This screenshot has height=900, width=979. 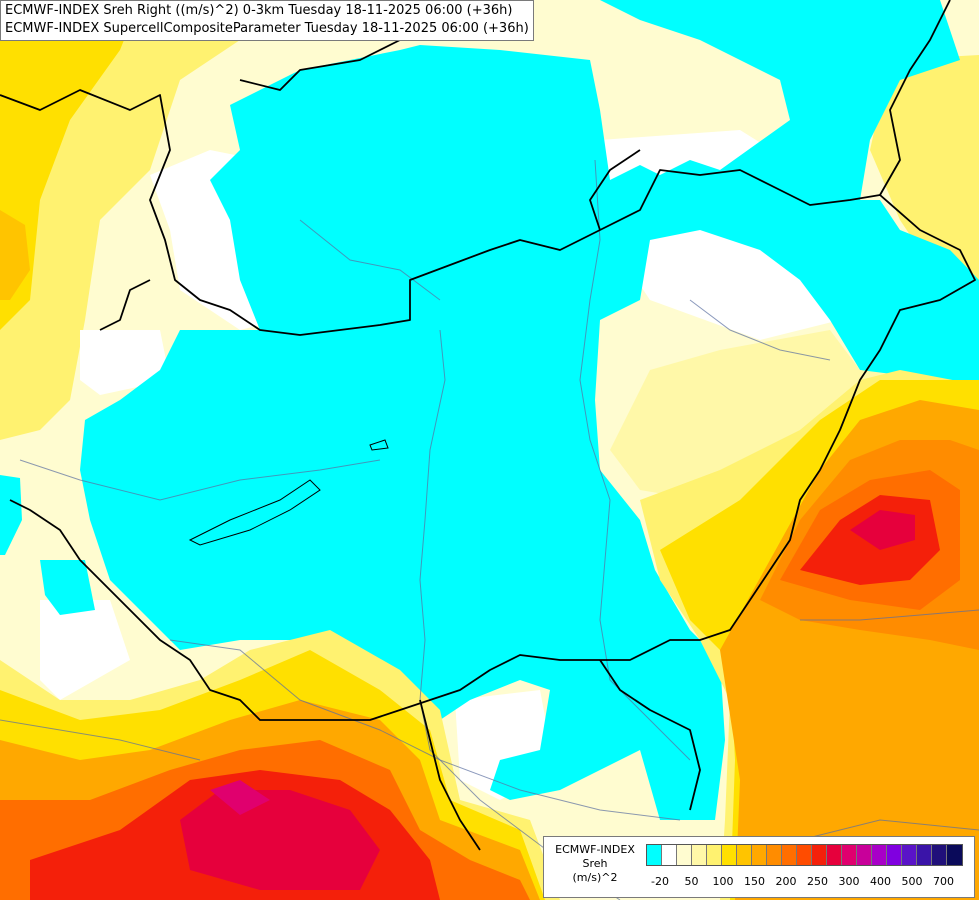 What do you see at coordinates (754, 881) in the screenshot?
I see `legend-tick-label: 150` at bounding box center [754, 881].